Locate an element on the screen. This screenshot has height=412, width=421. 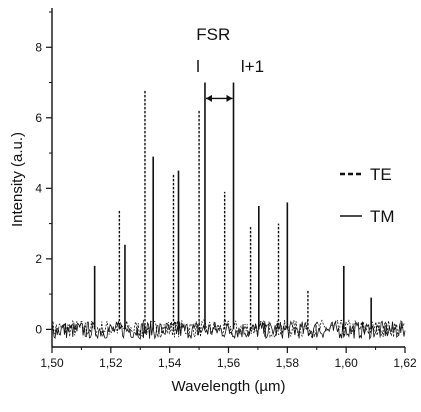
series-te-baseline is located at coordinates (228, 329).